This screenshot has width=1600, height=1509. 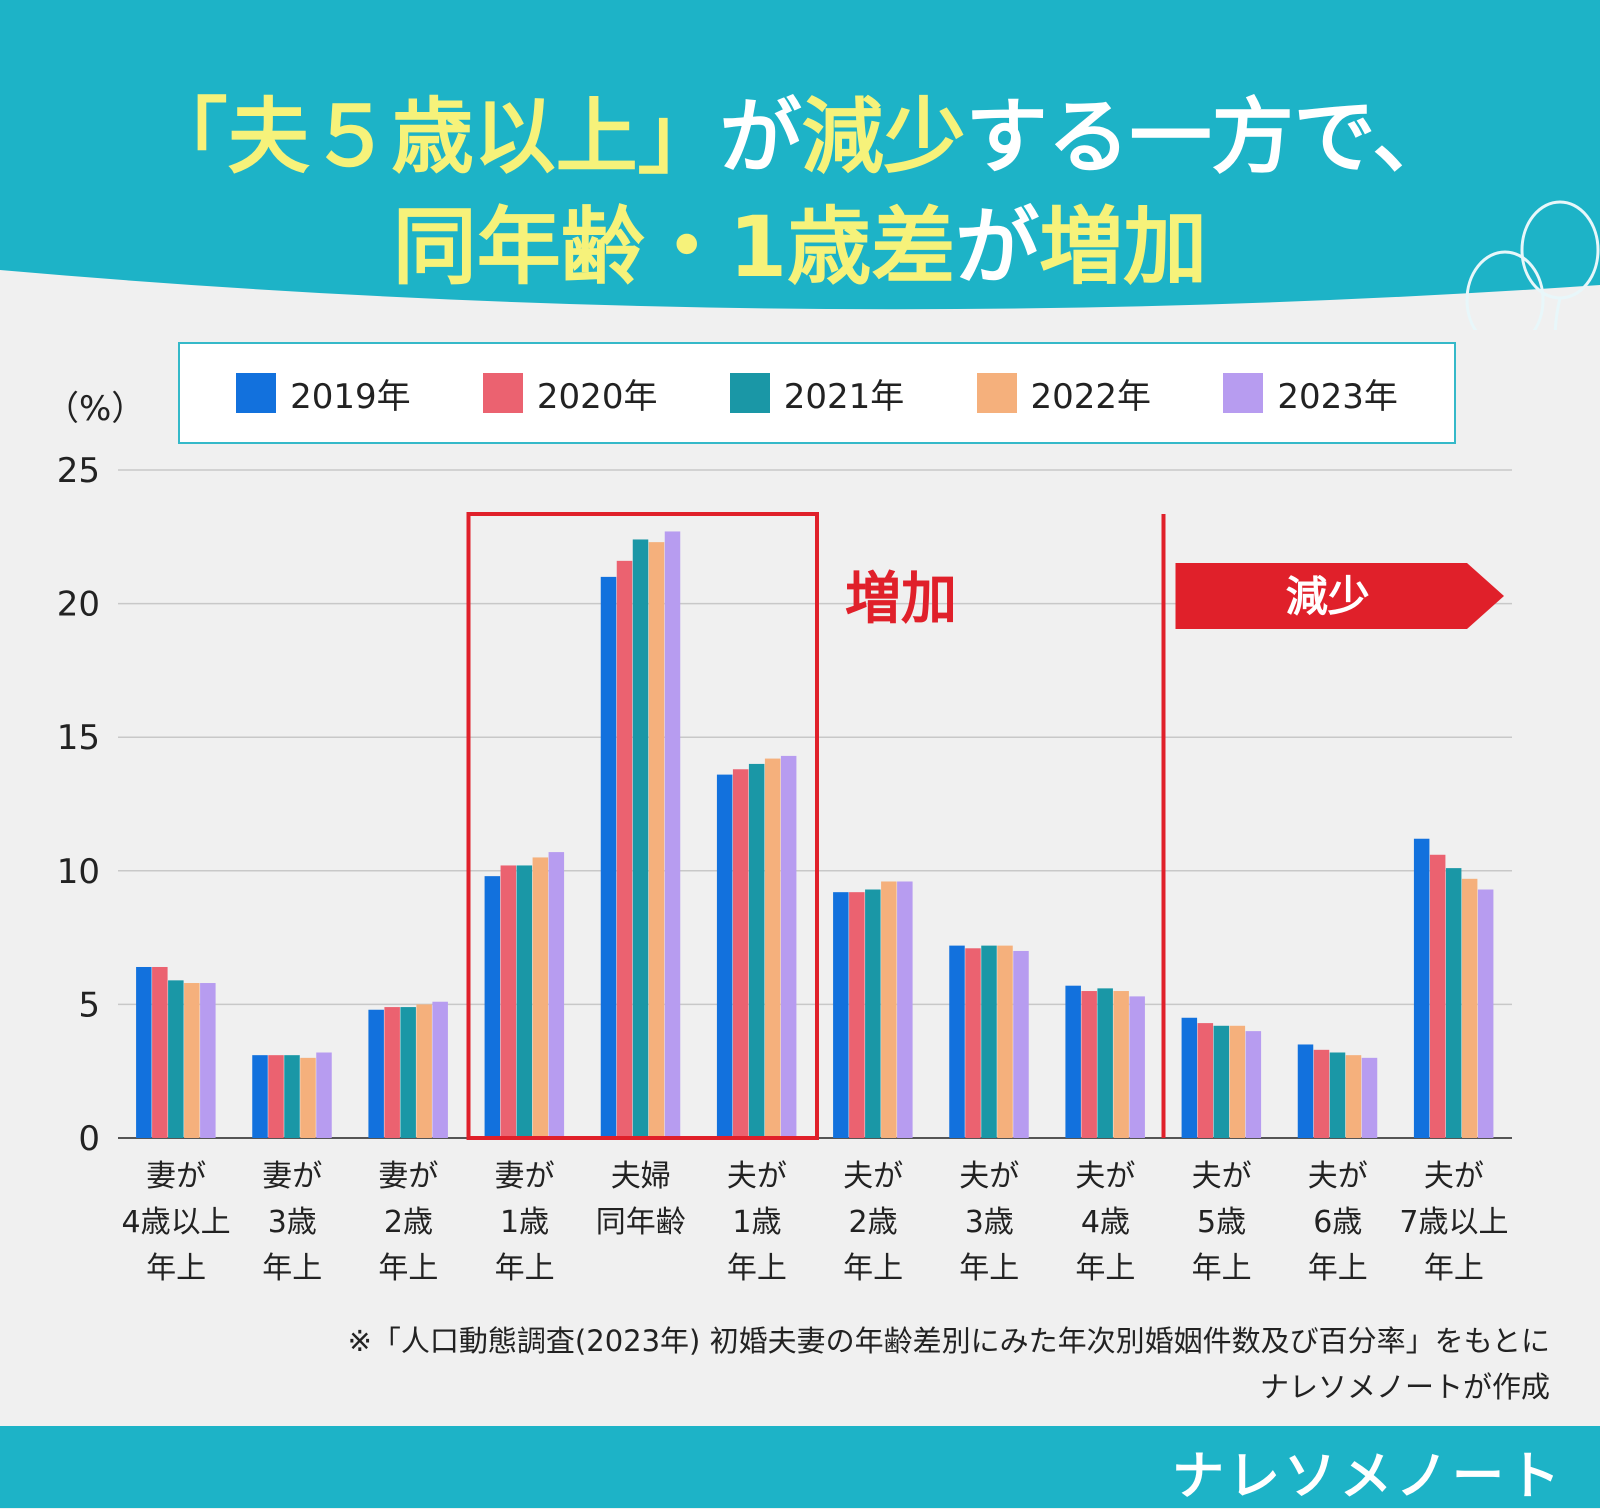 I want to click on x-label-11: 夫が 7歳以上年上, so click(x=1453, y=1222).